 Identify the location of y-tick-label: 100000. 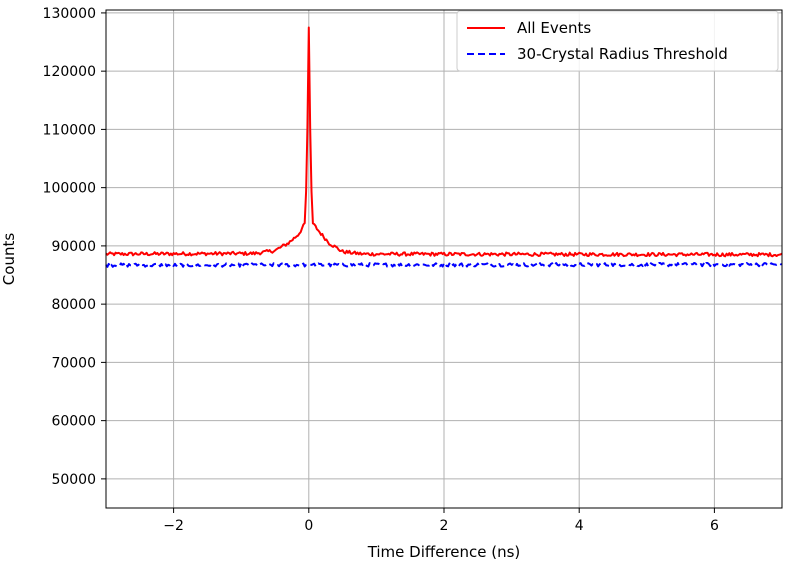
(69, 189).